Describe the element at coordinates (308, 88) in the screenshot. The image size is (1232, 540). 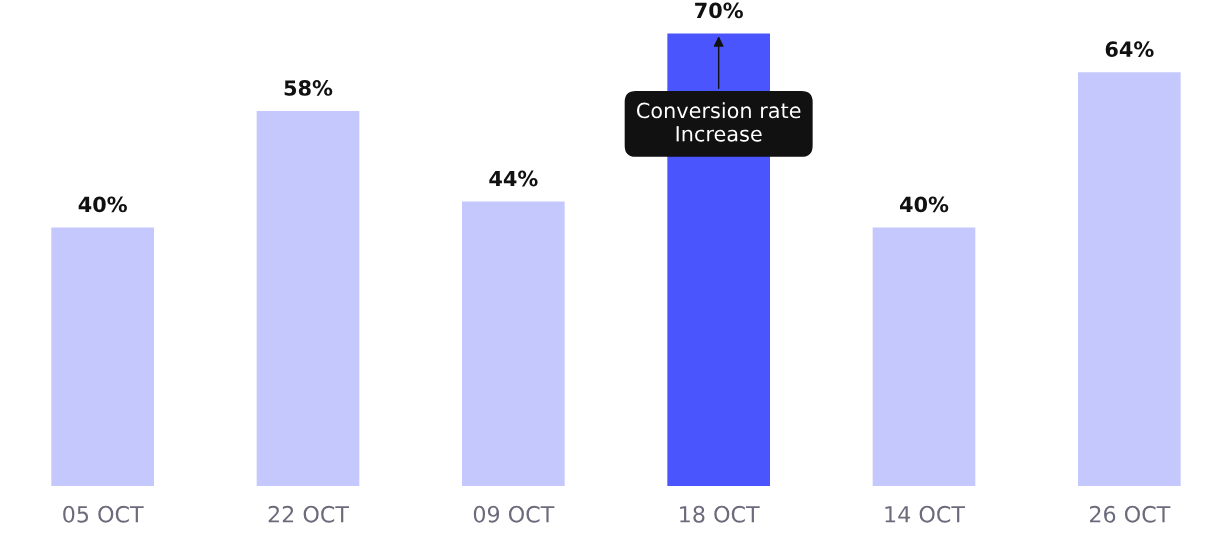
I see `data-label: 58%` at that location.